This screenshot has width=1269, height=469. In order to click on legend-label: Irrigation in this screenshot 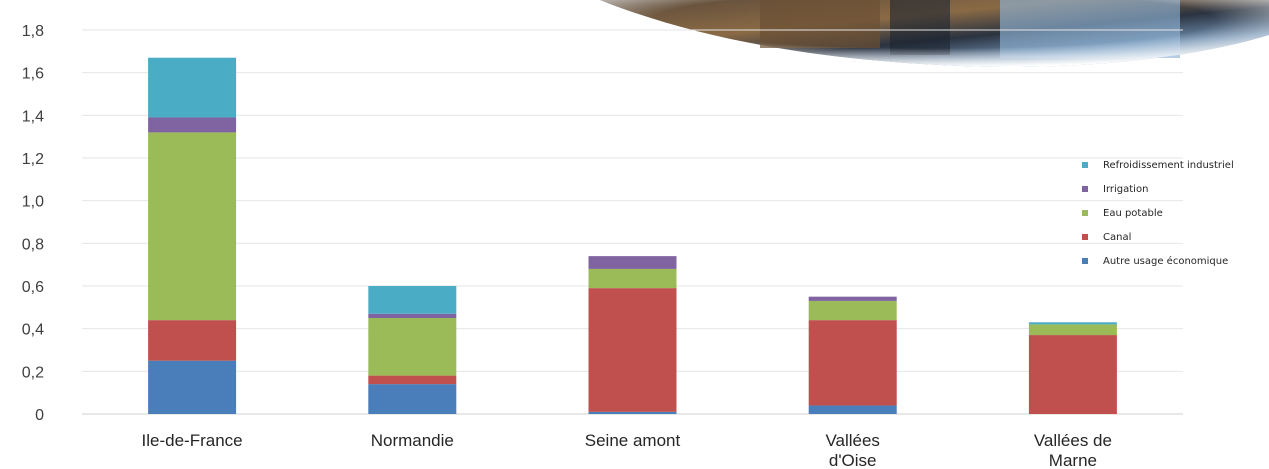, I will do `click(1125, 189)`.